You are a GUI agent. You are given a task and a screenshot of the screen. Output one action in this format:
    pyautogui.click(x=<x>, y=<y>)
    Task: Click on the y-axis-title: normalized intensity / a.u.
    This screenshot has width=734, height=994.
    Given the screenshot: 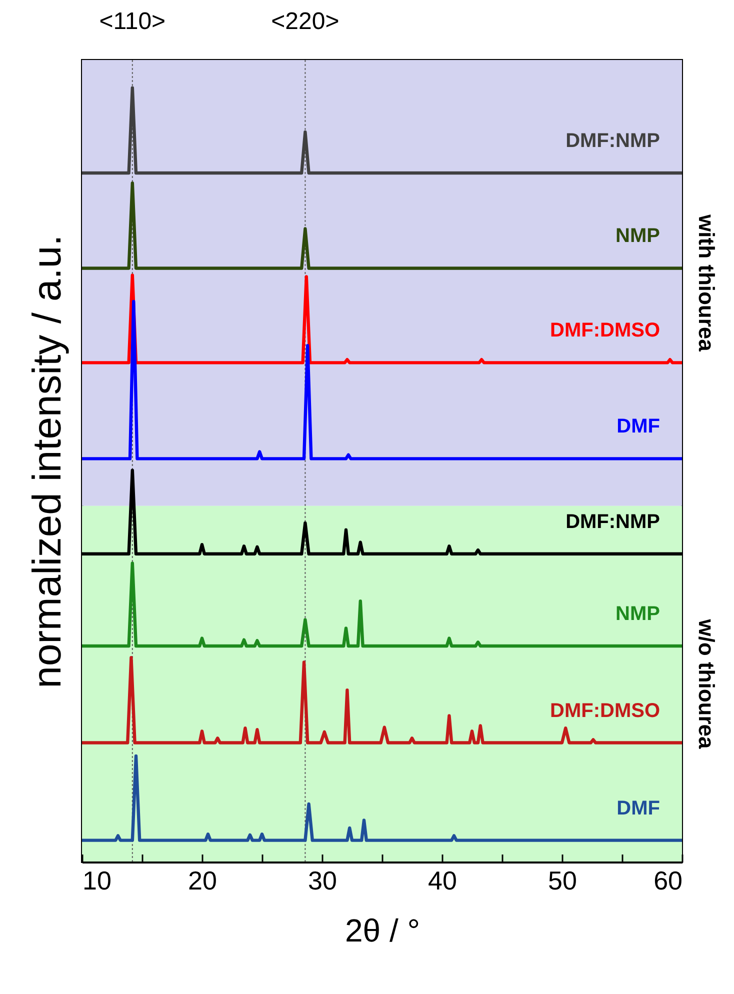 What is the action you would take?
    pyautogui.click(x=48, y=461)
    